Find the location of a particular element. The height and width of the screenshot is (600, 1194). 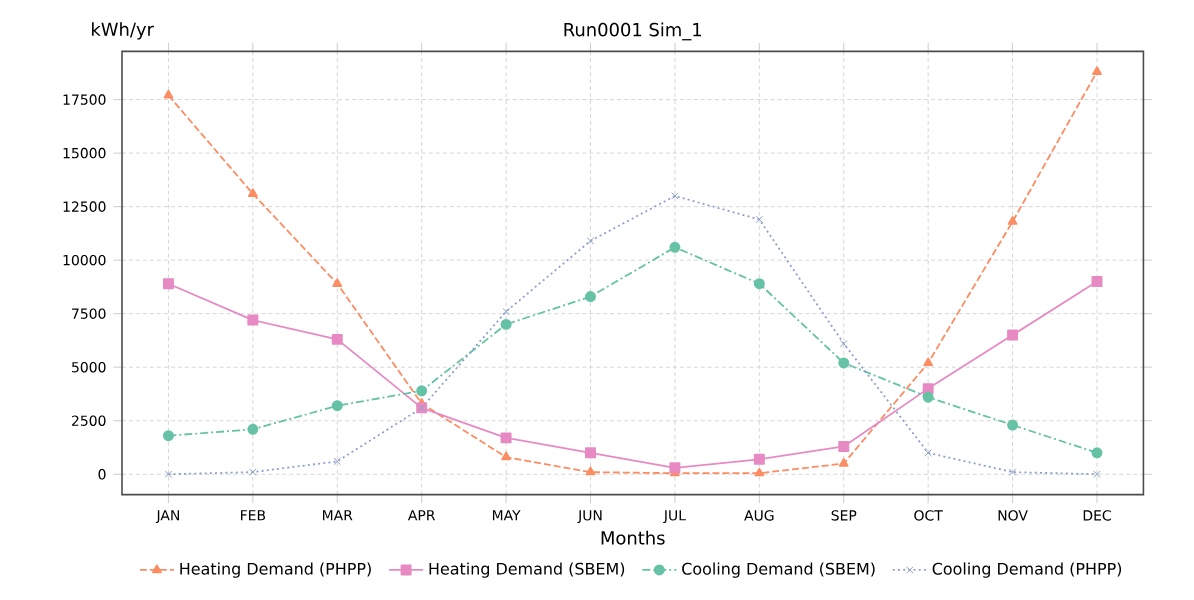

x-axis-title: Months is located at coordinates (633, 537).